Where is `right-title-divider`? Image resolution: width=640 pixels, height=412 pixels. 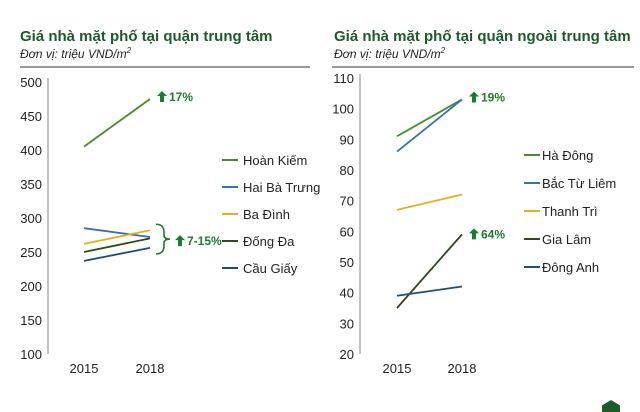
right-title-divider is located at coordinates (483, 67).